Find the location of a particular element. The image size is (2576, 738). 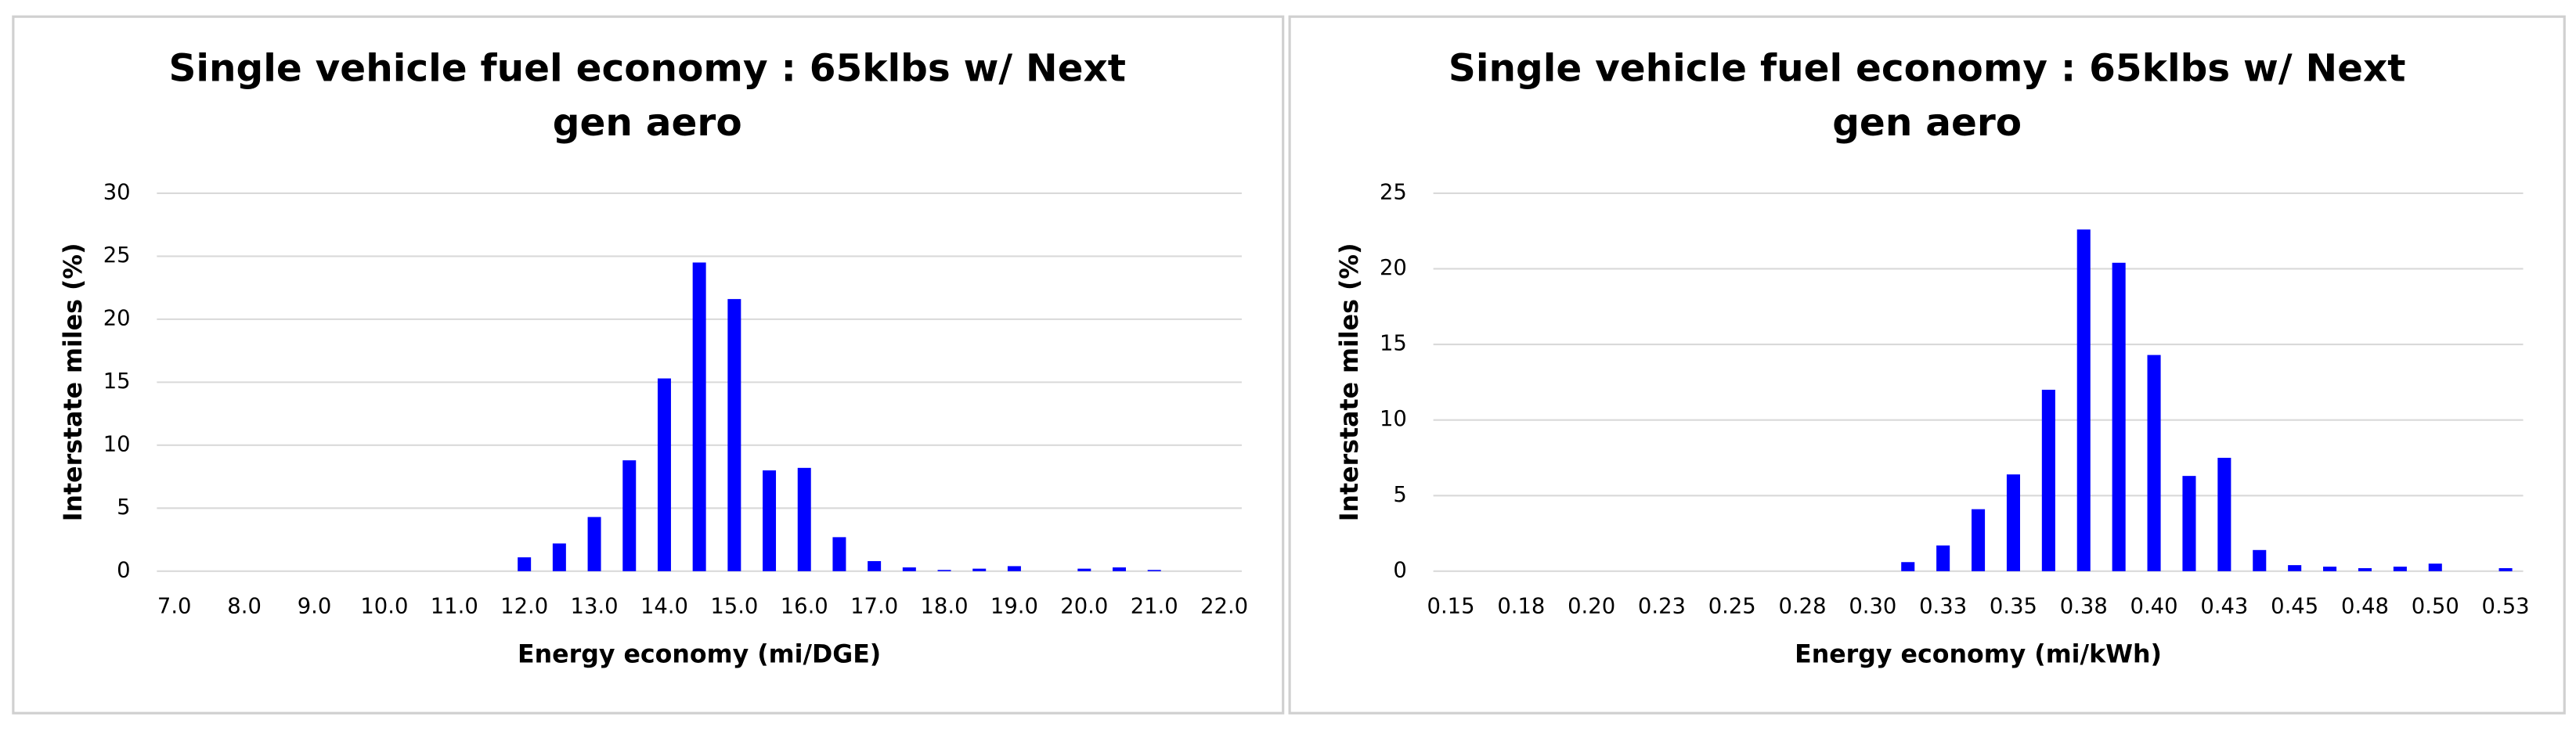

x-tick-label: 9.0 is located at coordinates (315, 607).